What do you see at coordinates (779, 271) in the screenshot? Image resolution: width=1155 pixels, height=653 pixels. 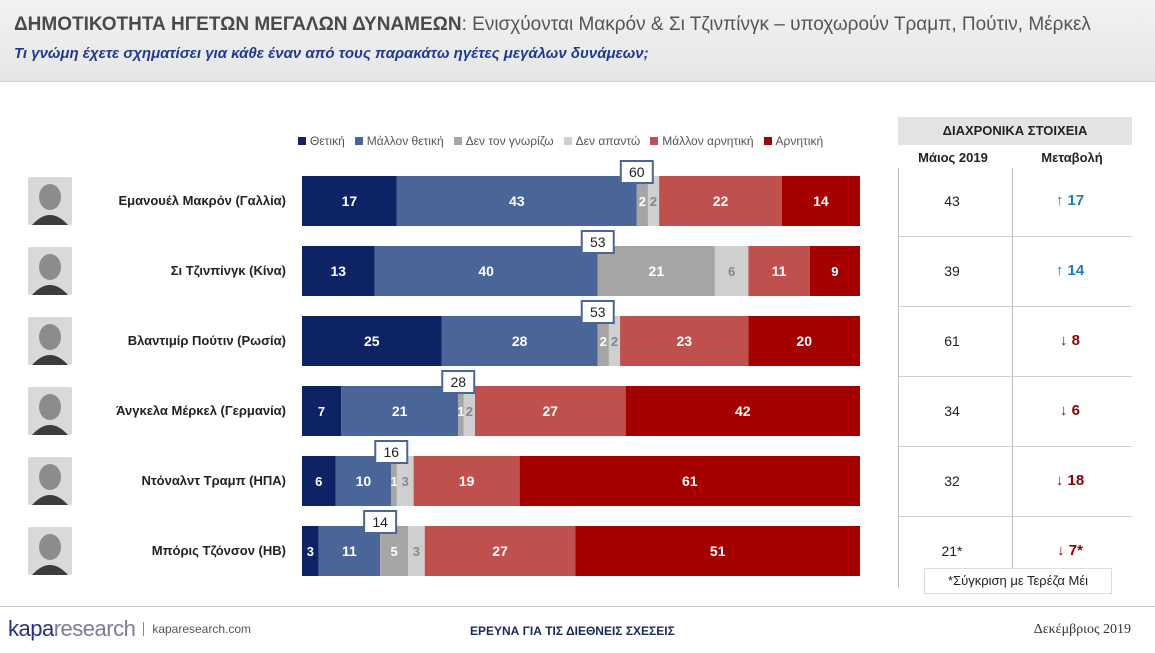 I see `data-label: 11` at bounding box center [779, 271].